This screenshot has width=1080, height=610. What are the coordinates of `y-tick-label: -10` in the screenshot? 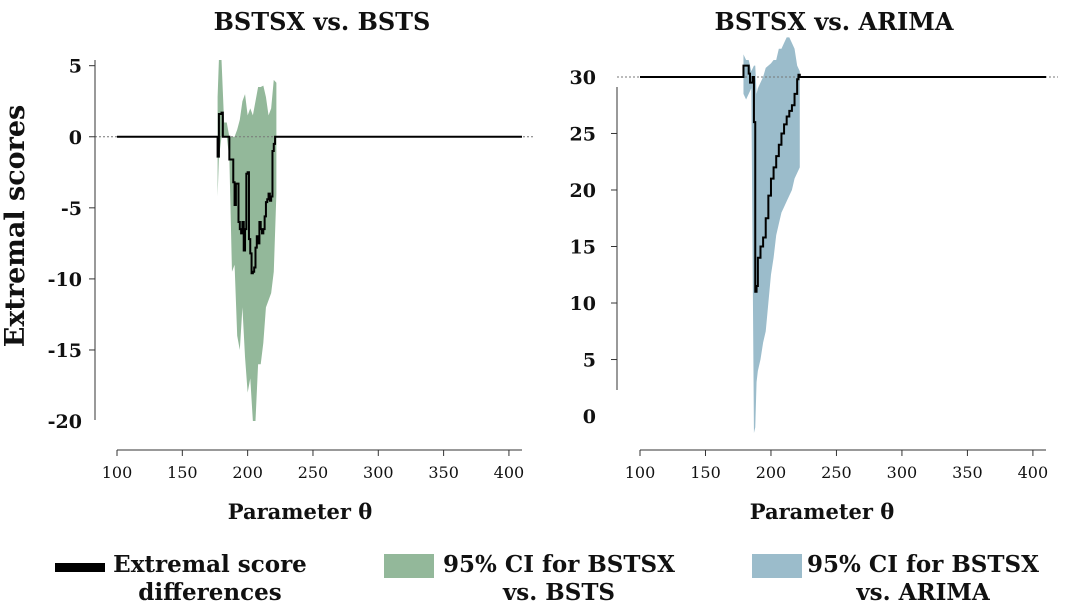 It's located at (65, 280).